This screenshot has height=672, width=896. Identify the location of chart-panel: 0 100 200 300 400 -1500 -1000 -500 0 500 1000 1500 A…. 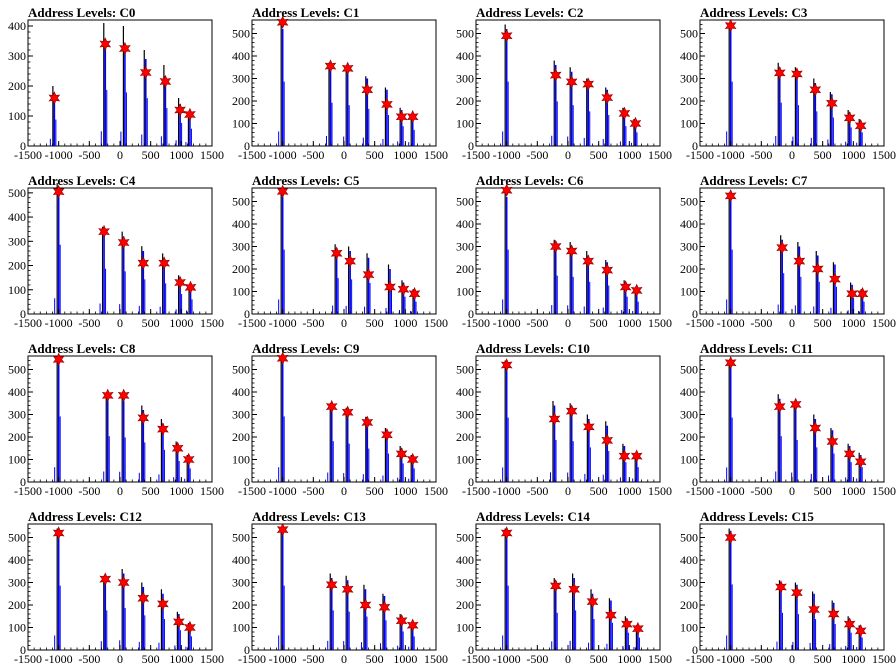
(112, 84).